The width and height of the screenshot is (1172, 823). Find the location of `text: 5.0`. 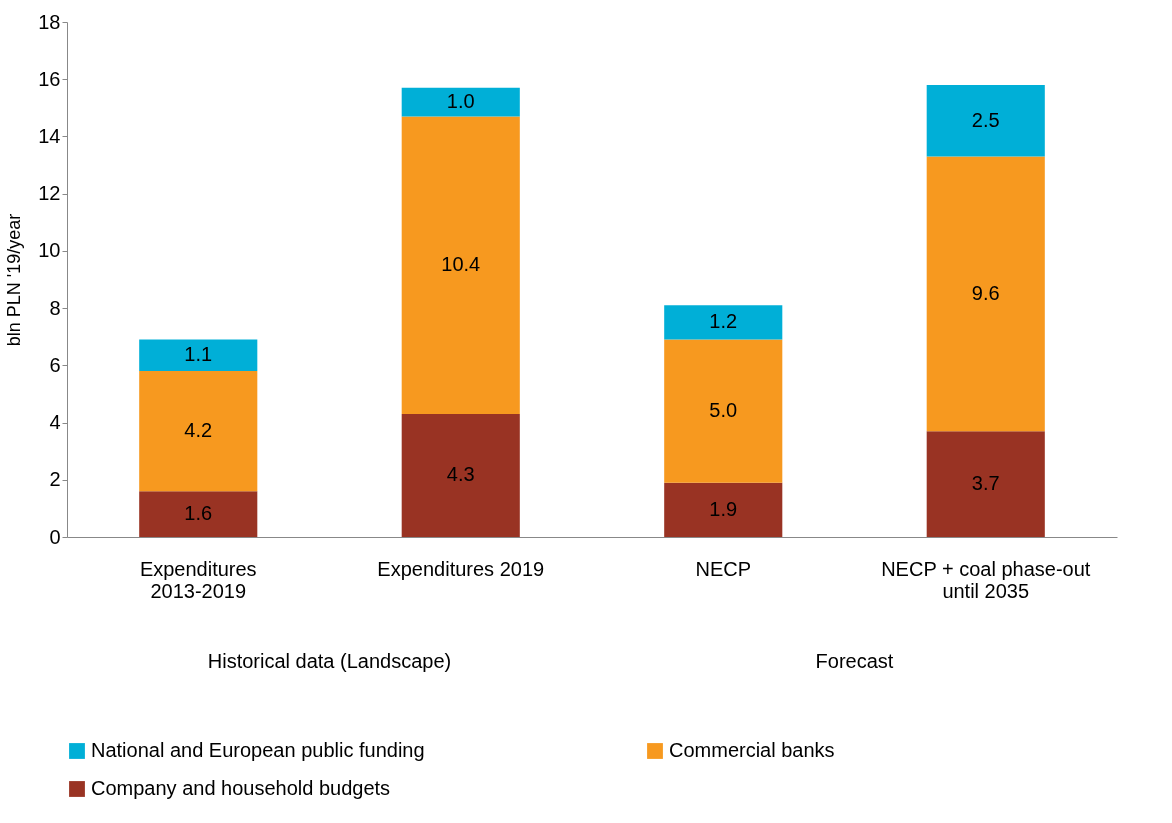

text: 5.0 is located at coordinates (723, 410).